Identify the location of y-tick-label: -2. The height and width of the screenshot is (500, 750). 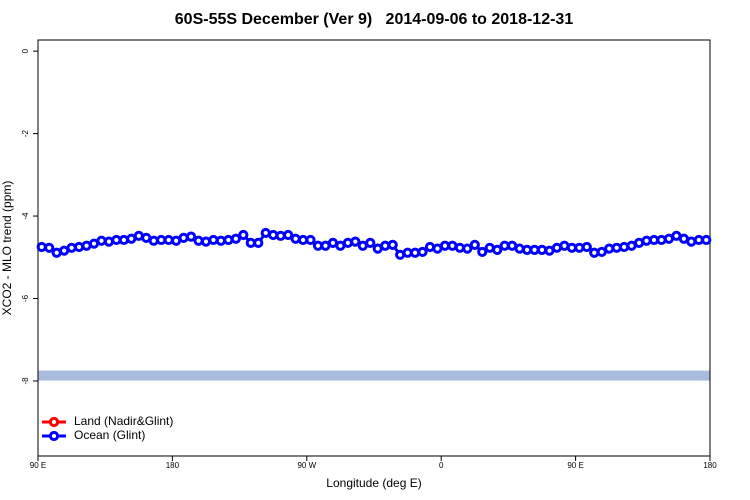
(25, 133).